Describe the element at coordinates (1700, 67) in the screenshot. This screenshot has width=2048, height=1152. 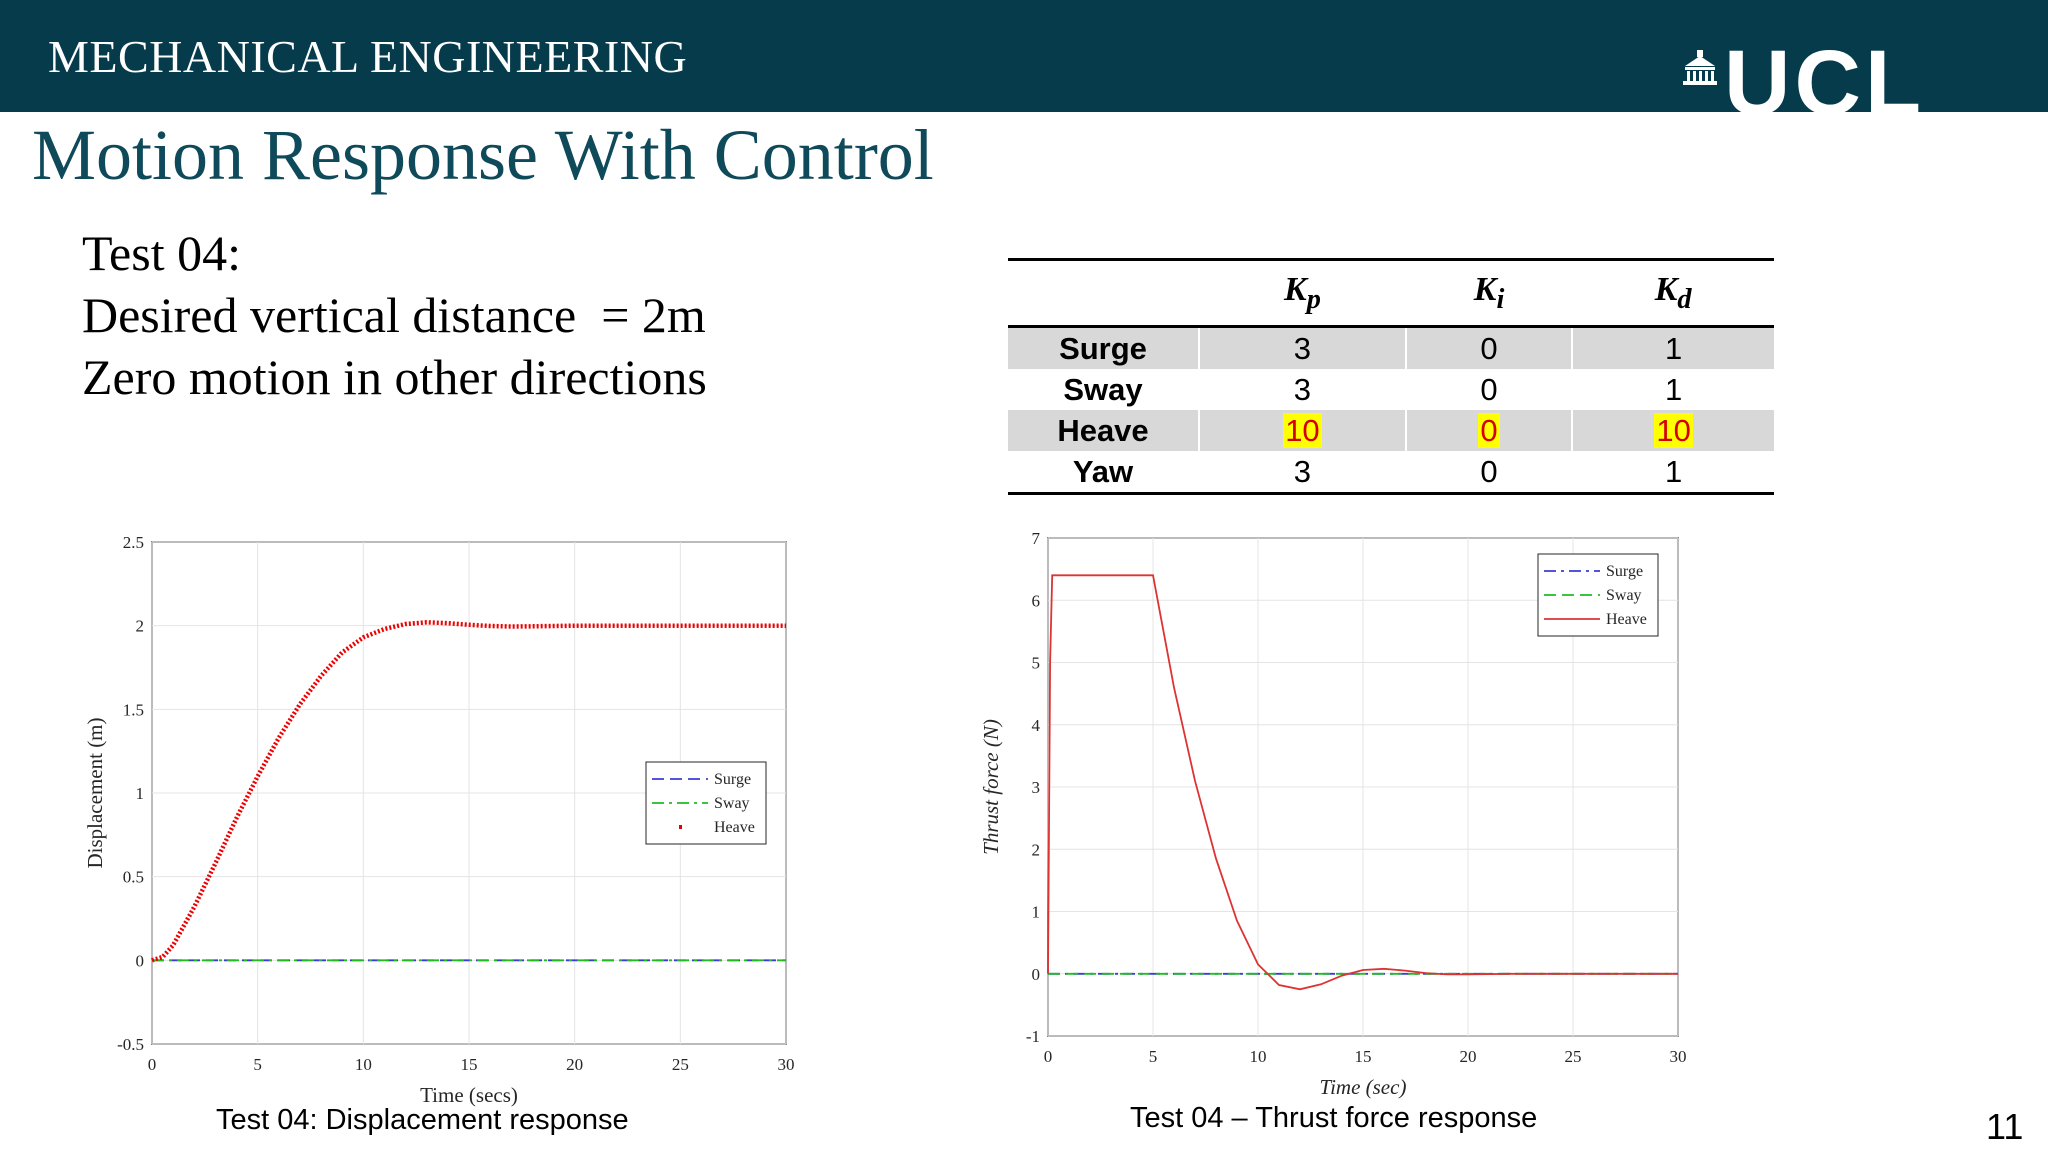
I see `portico-icon` at that location.